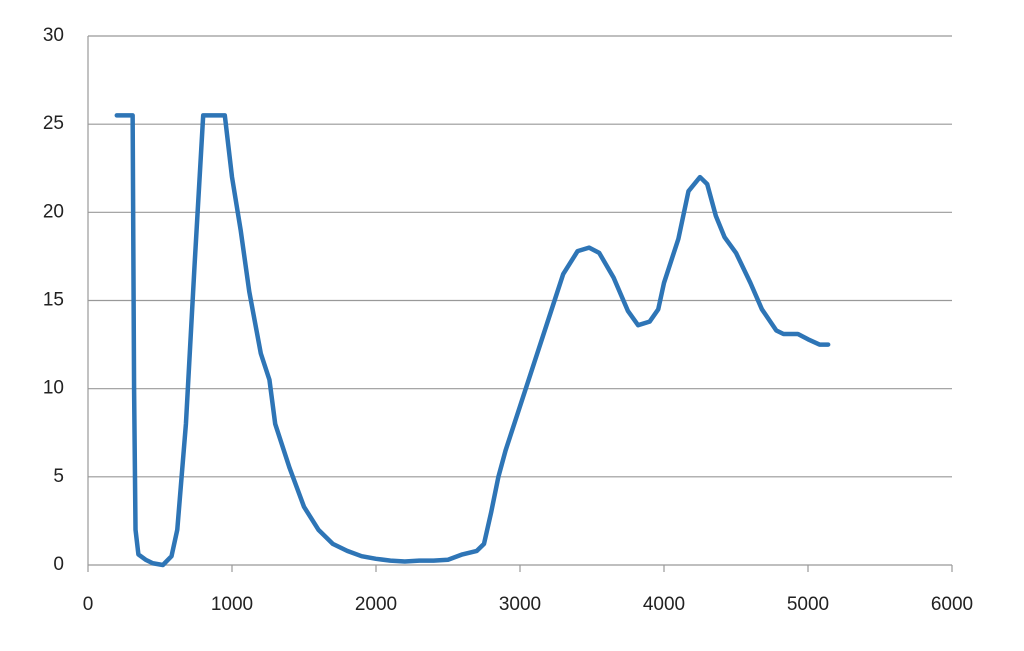 Image resolution: width=1024 pixels, height=651 pixels. What do you see at coordinates (88, 604) in the screenshot?
I see `x-tick-label: 0` at bounding box center [88, 604].